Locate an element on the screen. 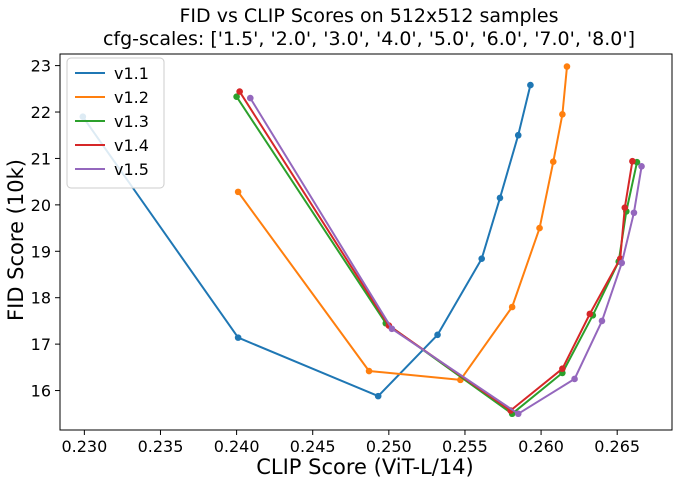 This screenshot has height=483, width=679. y-tick-label: 17 is located at coordinates (41, 344).